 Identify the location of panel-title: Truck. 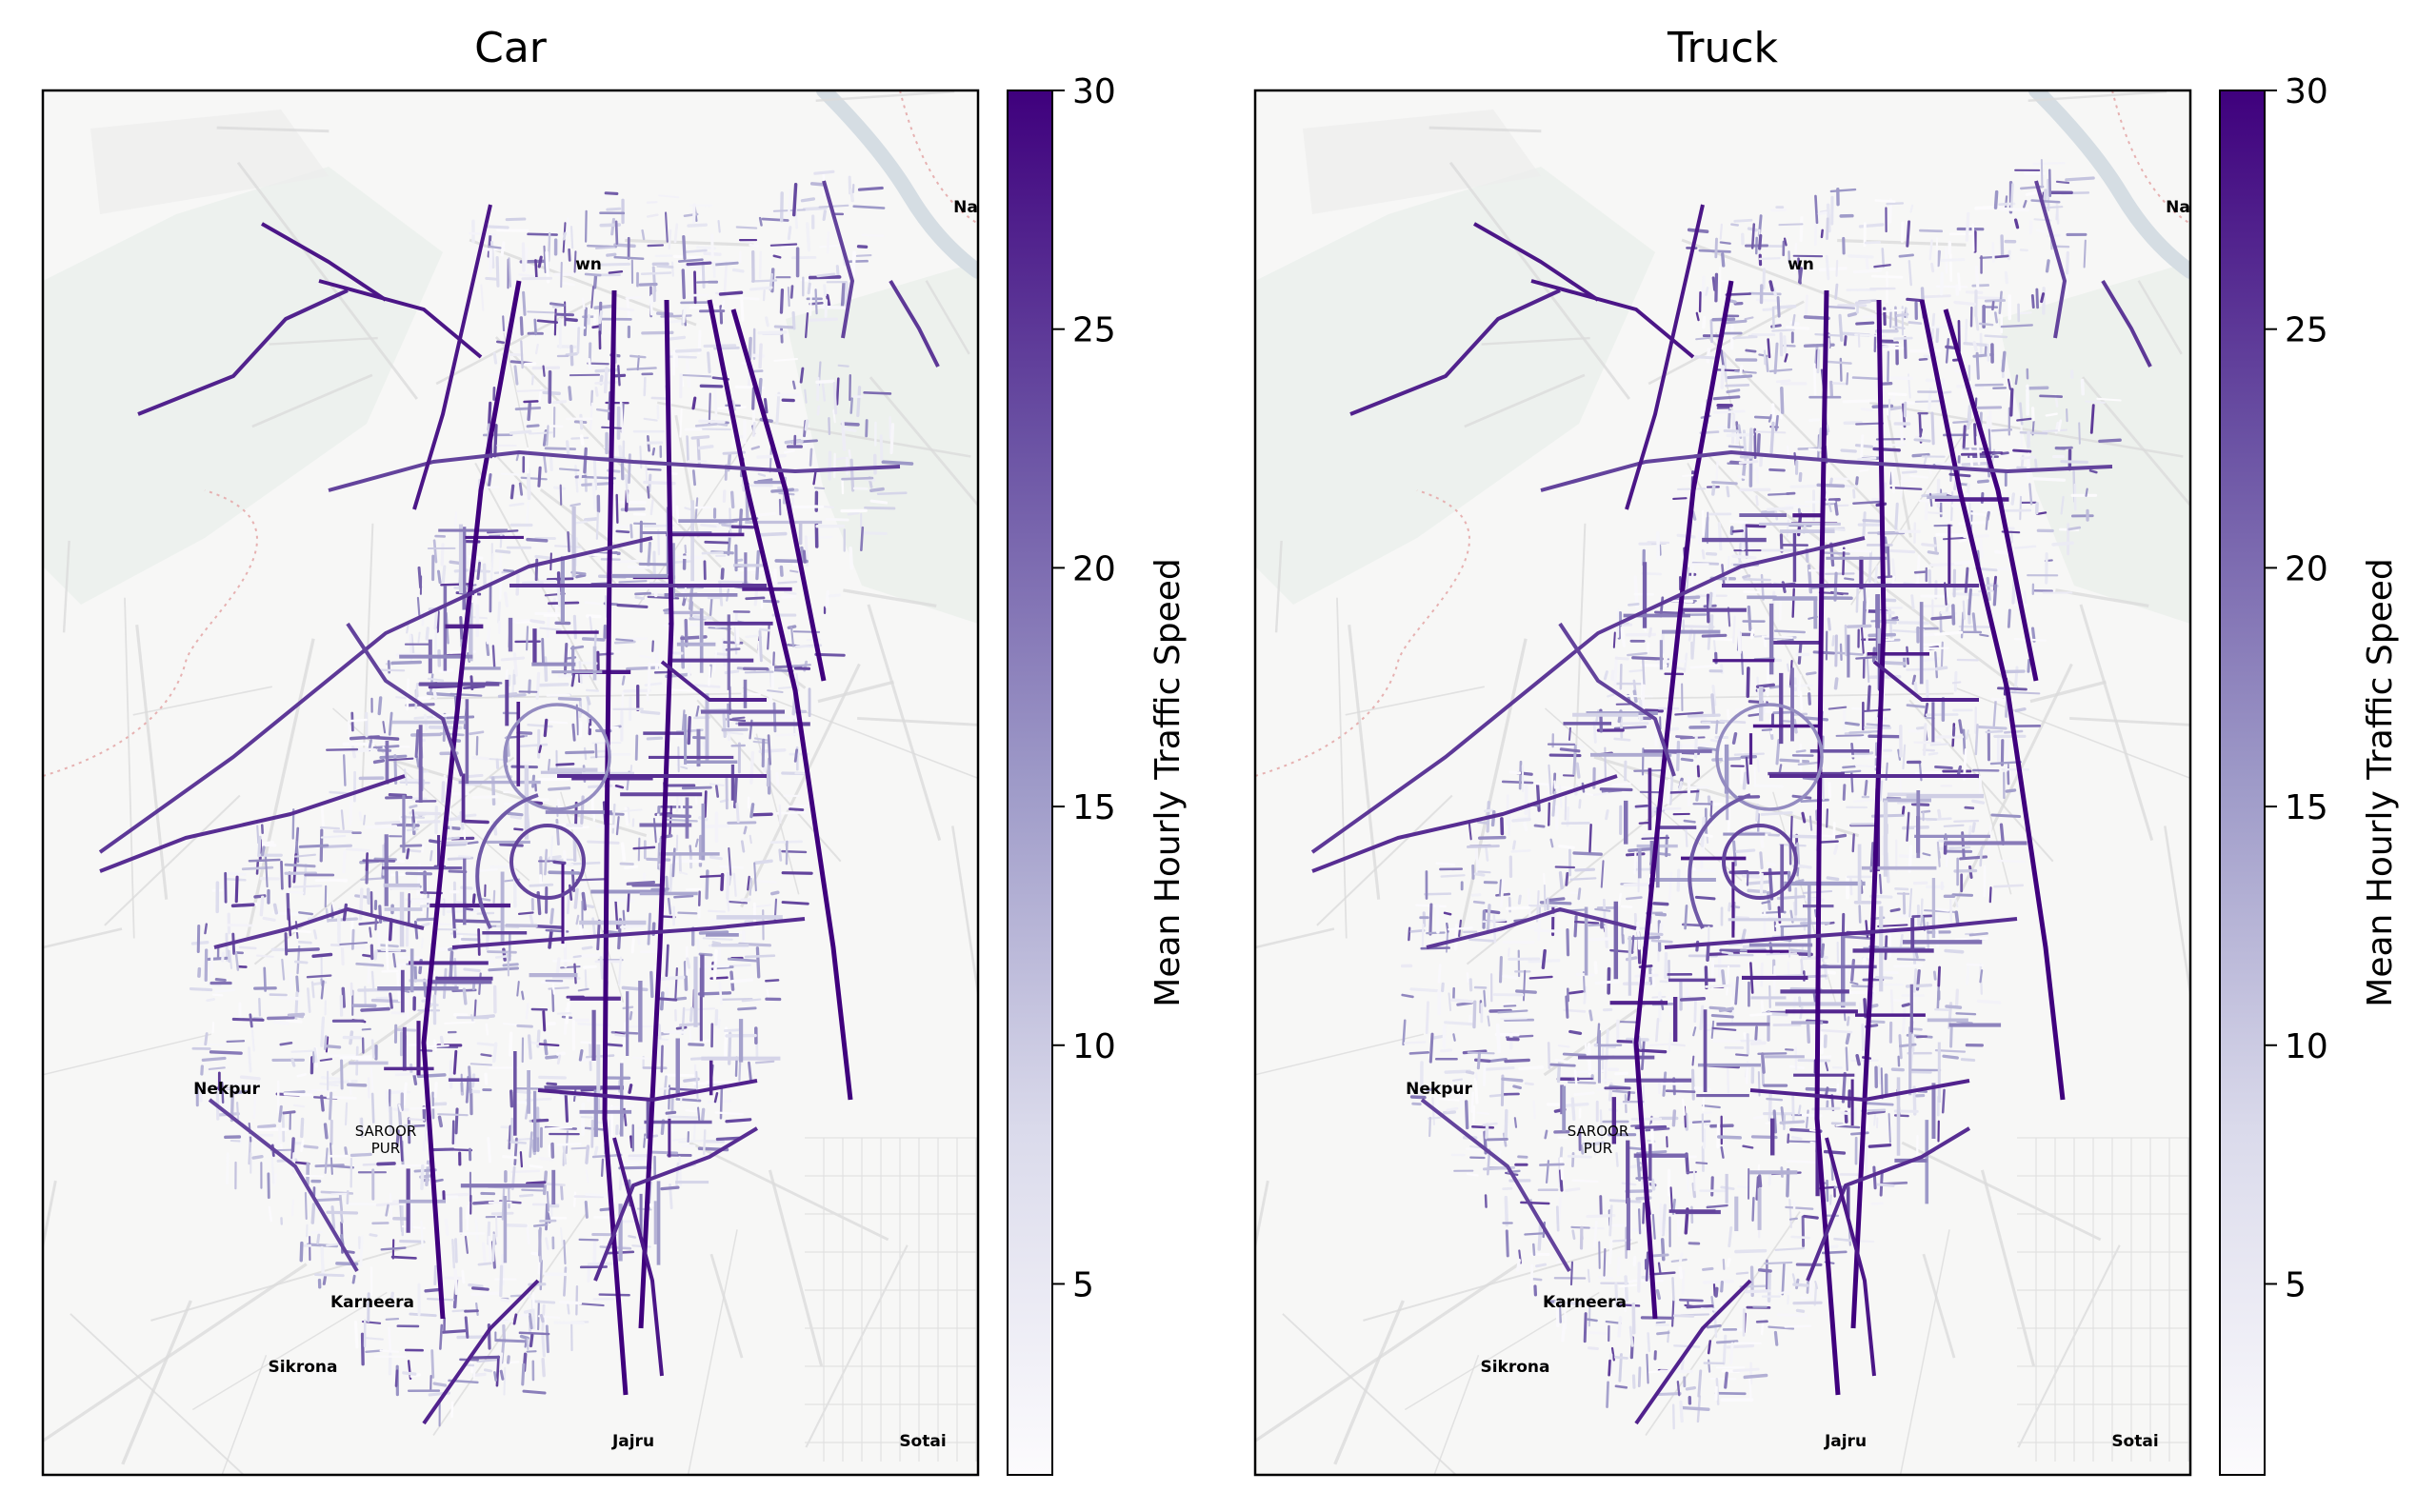
(1723, 48).